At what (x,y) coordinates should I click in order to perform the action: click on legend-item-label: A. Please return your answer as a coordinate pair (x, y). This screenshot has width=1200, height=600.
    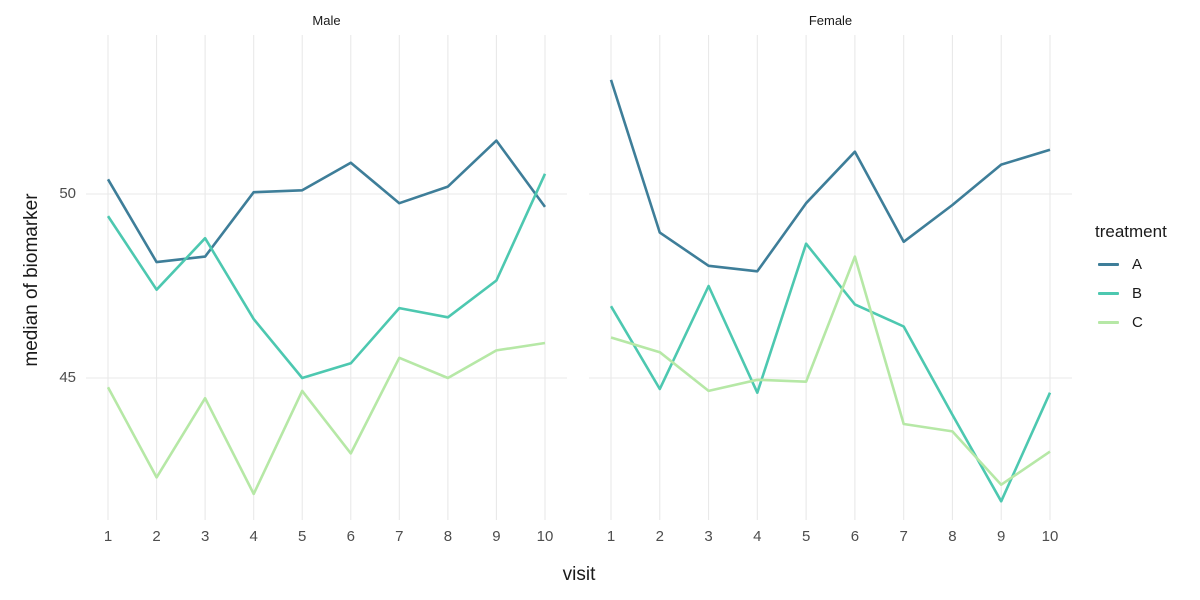
    Looking at the image, I should click on (1137, 264).